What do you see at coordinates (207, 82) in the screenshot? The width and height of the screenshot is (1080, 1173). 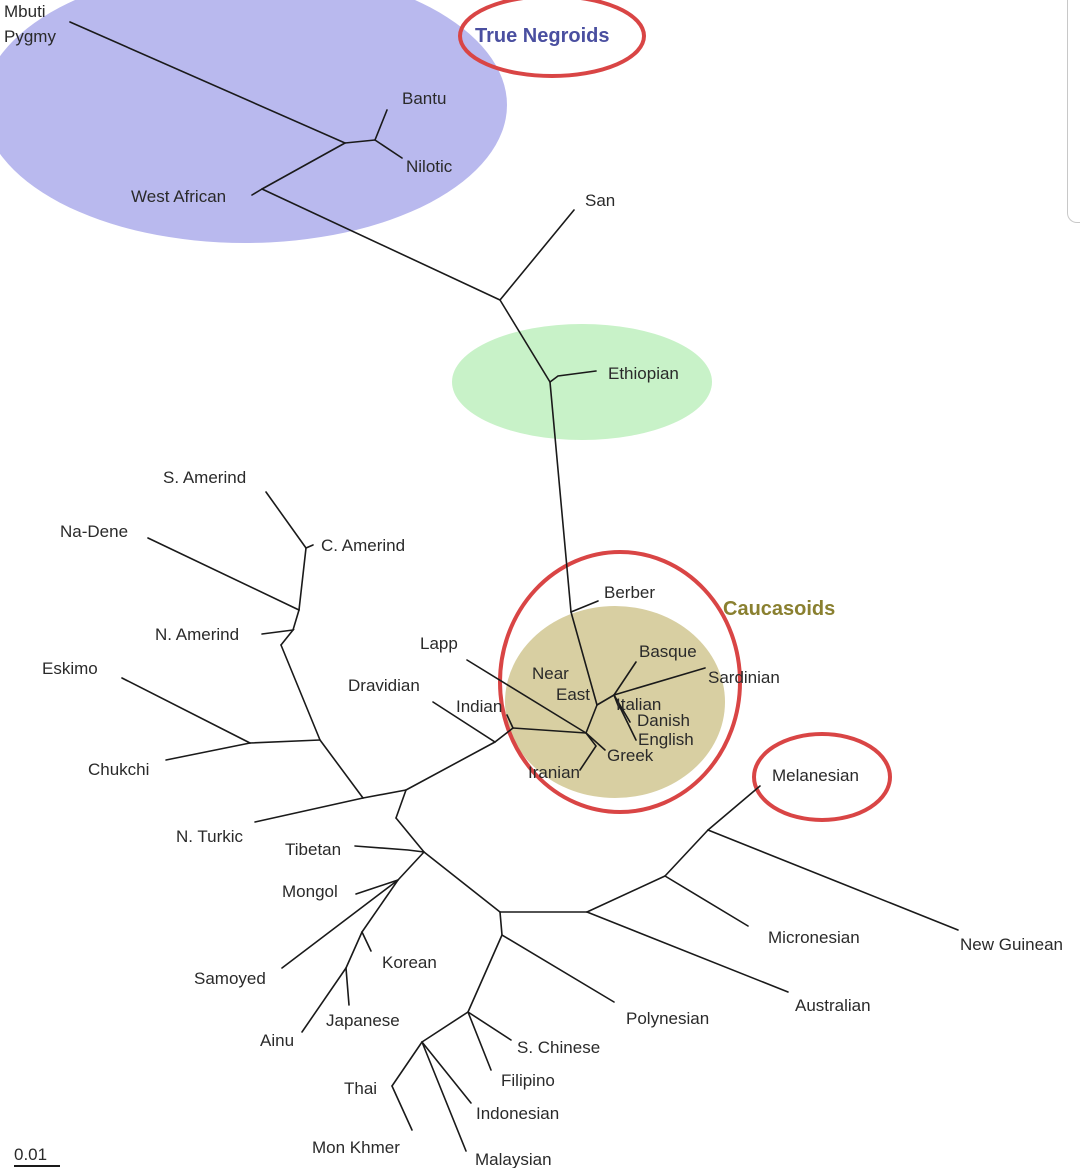 I see `branch-mbuti` at bounding box center [207, 82].